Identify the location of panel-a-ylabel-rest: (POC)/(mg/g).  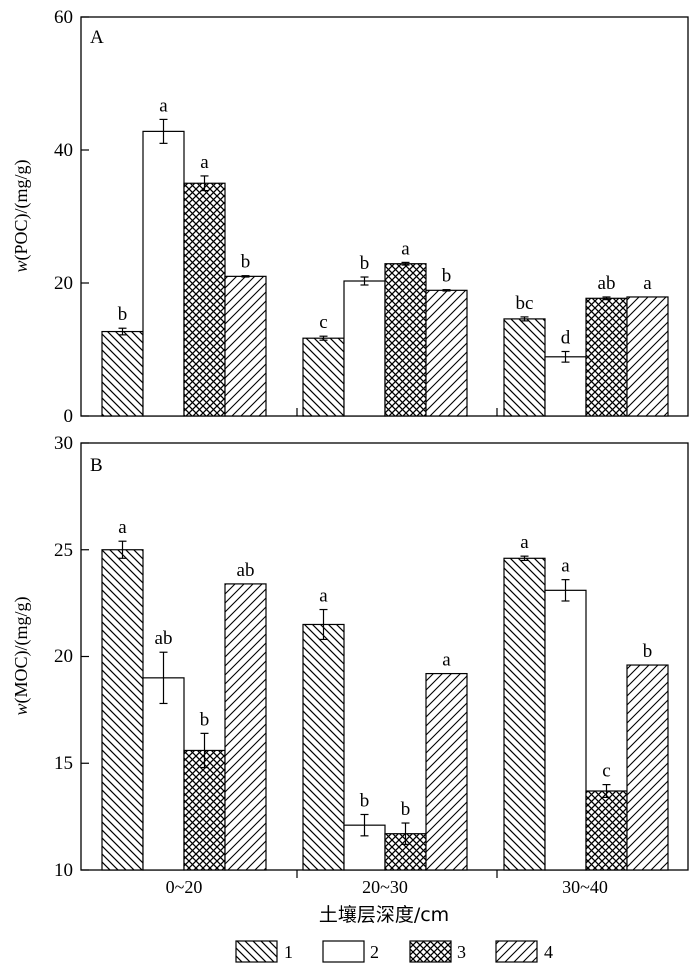
(21, 209).